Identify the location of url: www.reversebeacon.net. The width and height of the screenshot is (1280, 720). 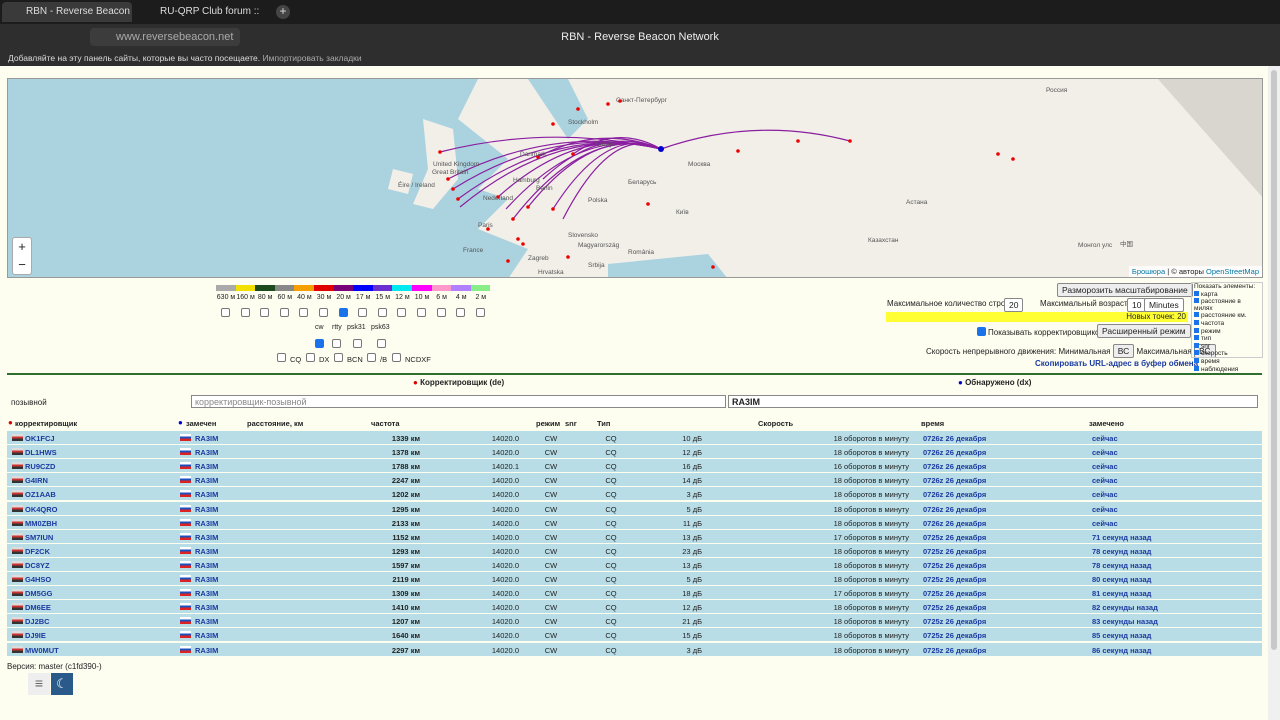
(175, 37).